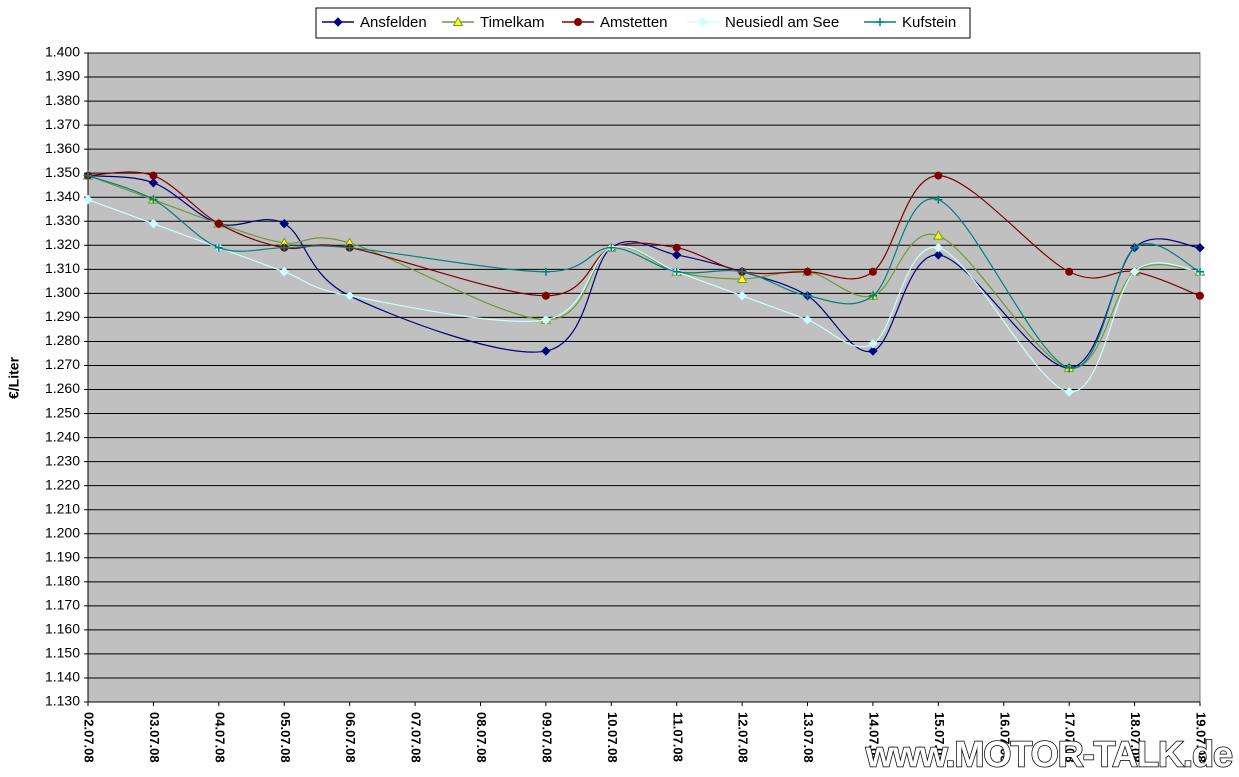 Image resolution: width=1239 pixels, height=777 pixels. What do you see at coordinates (62, 460) in the screenshot?
I see `y-tick-label: 1.230` at bounding box center [62, 460].